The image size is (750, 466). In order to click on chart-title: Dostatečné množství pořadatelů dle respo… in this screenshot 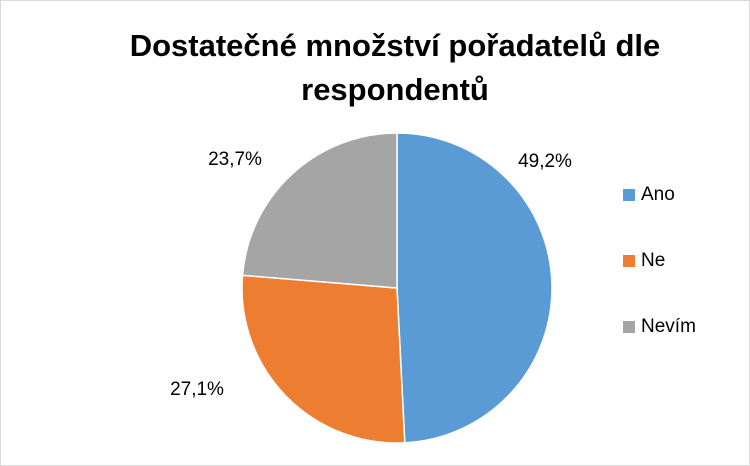, I will do `click(395, 67)`.